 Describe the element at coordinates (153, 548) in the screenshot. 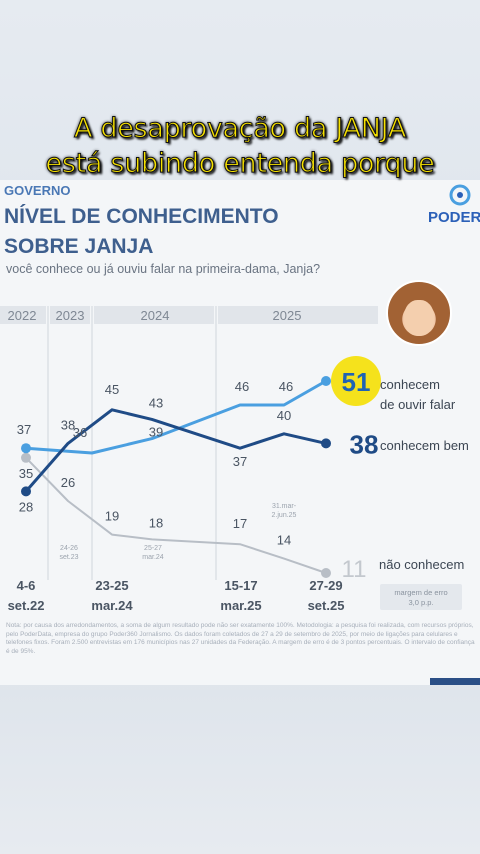

I see `annotation: 25-27` at that location.